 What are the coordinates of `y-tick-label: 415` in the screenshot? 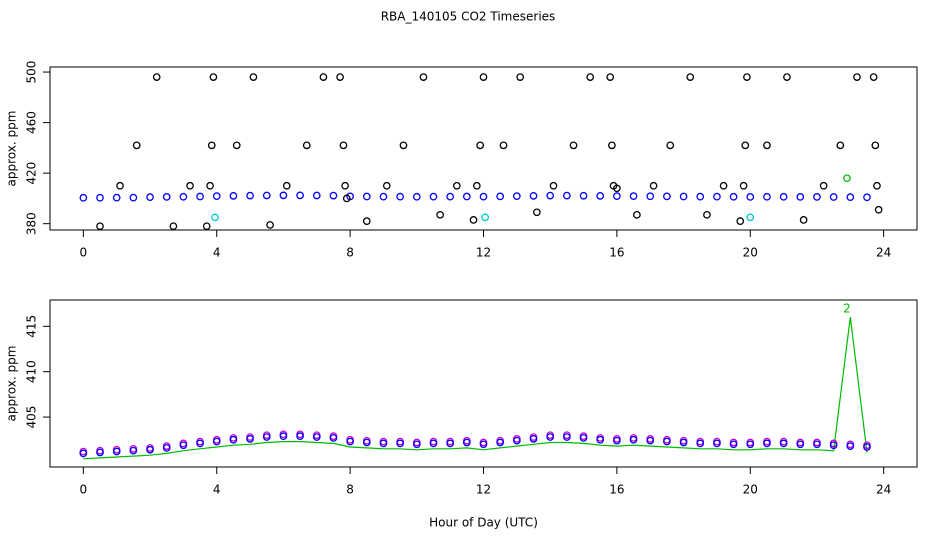 It's located at (32, 326).